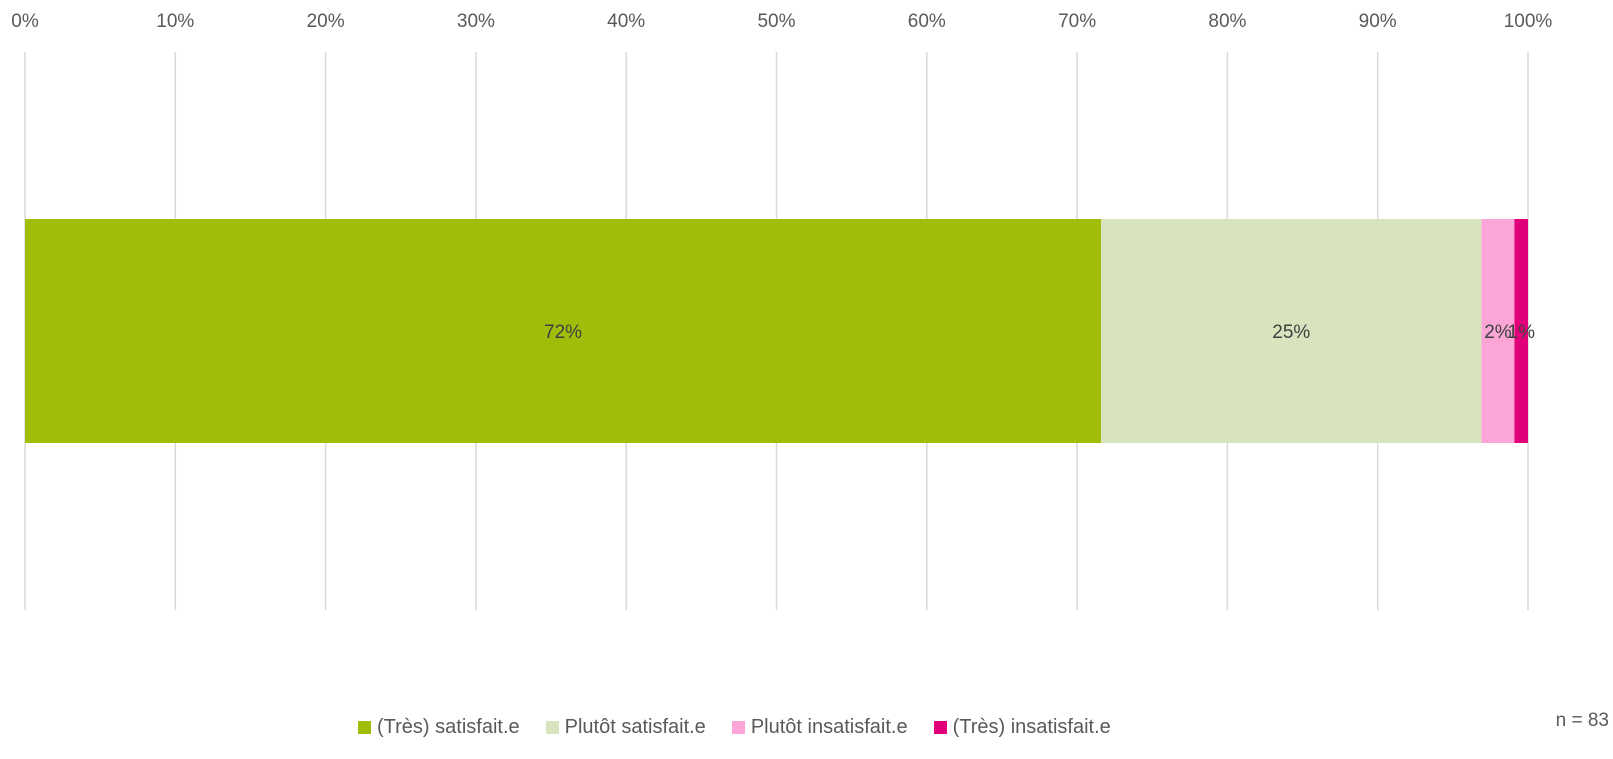 This screenshot has width=1613, height=759. I want to click on x-axis-tick-labels: 0% 10% 20% 30% 40% 50% 60% 70% 80% 90% 100%, so click(781, 21).